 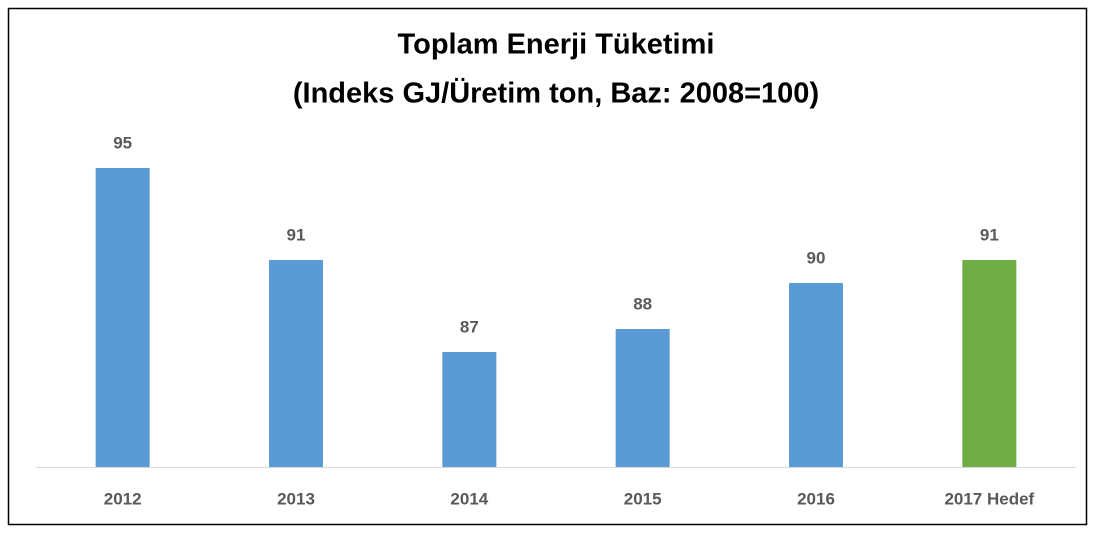 What do you see at coordinates (296, 498) in the screenshot?
I see `x-tick-label: 2013` at bounding box center [296, 498].